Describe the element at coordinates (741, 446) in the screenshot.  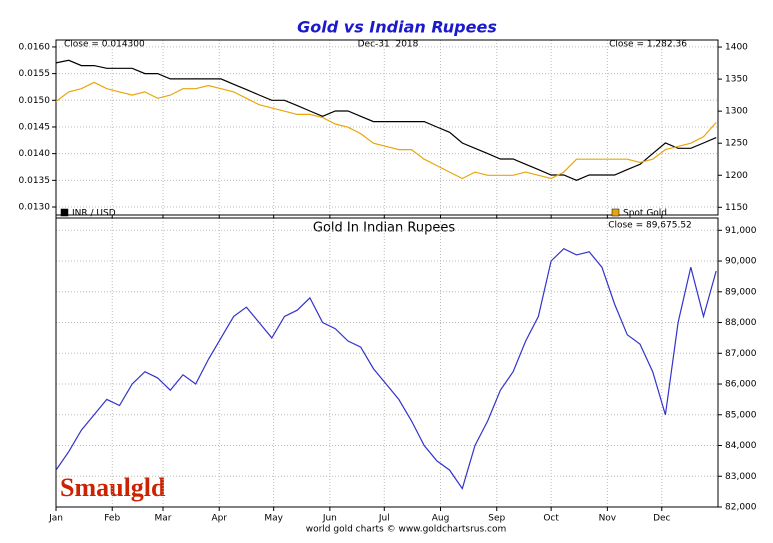
I see `y-tick-label: 84,000` at that location.